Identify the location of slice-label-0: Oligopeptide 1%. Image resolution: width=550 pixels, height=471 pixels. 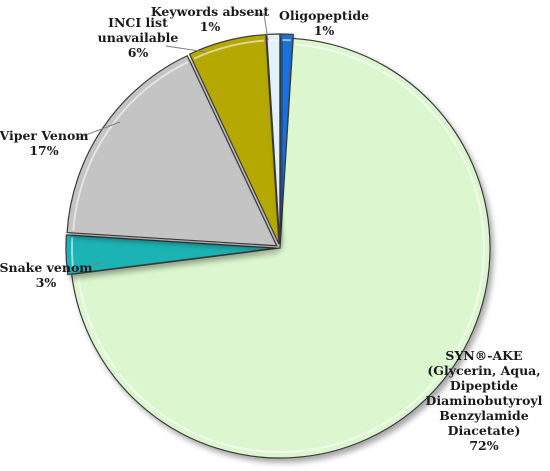
(324, 23).